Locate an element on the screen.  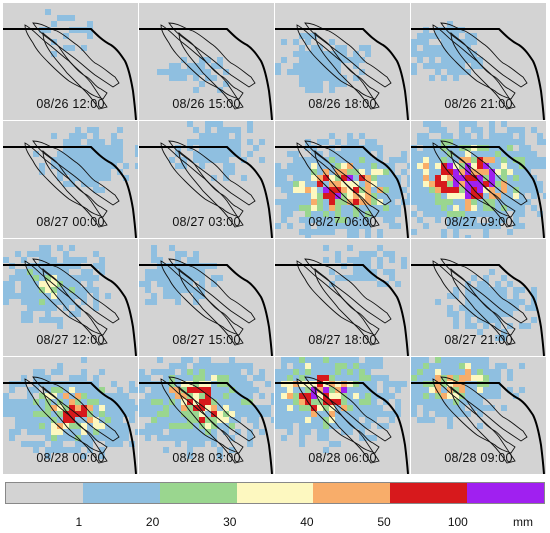
precip-panel: 08/27 00:00 is located at coordinates (70, 179).